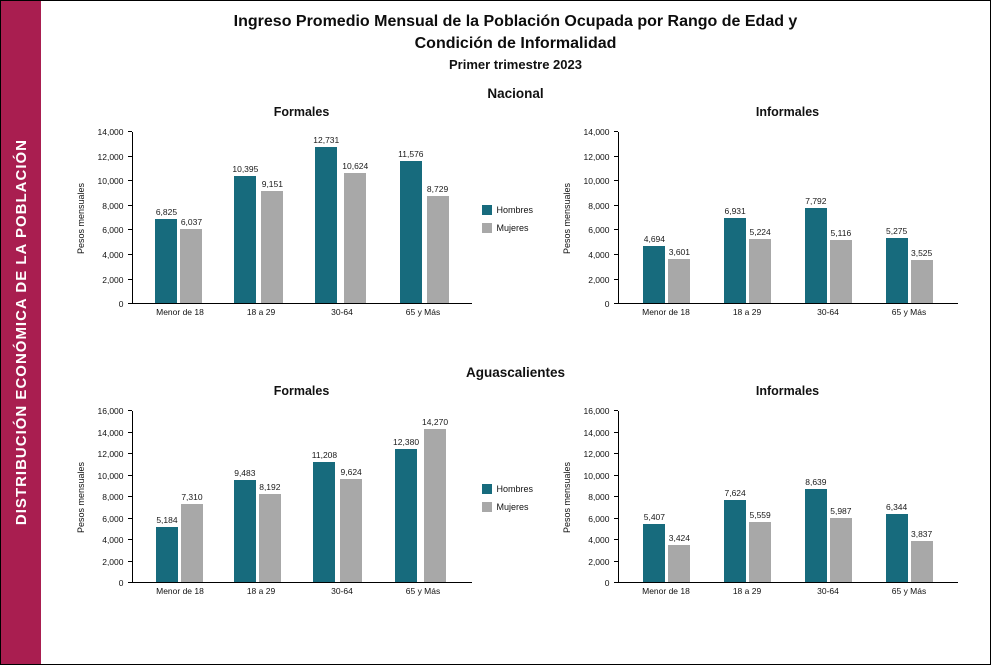 This screenshot has width=991, height=665. What do you see at coordinates (909, 542) in the screenshot?
I see `bar-group: 6,344 3,837` at bounding box center [909, 542].